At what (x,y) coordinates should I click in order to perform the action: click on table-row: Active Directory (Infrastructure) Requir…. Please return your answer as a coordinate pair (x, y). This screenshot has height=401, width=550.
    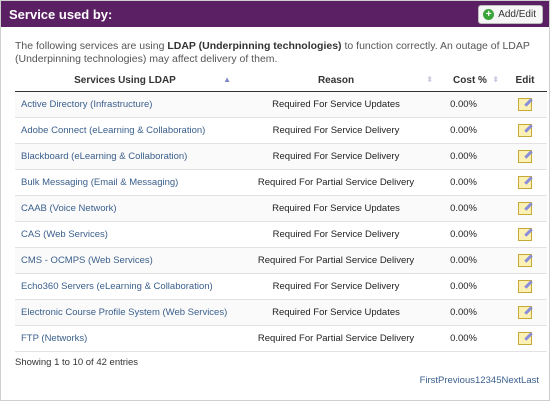
    Looking at the image, I should click on (281, 104).